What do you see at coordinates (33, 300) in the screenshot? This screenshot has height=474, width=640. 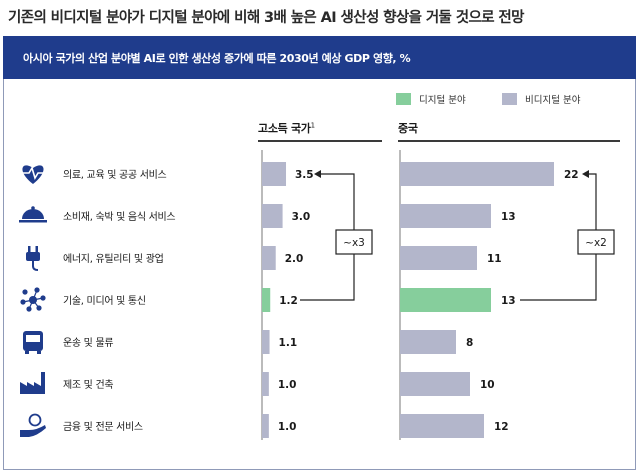 I see `network-nodes-icon` at bounding box center [33, 300].